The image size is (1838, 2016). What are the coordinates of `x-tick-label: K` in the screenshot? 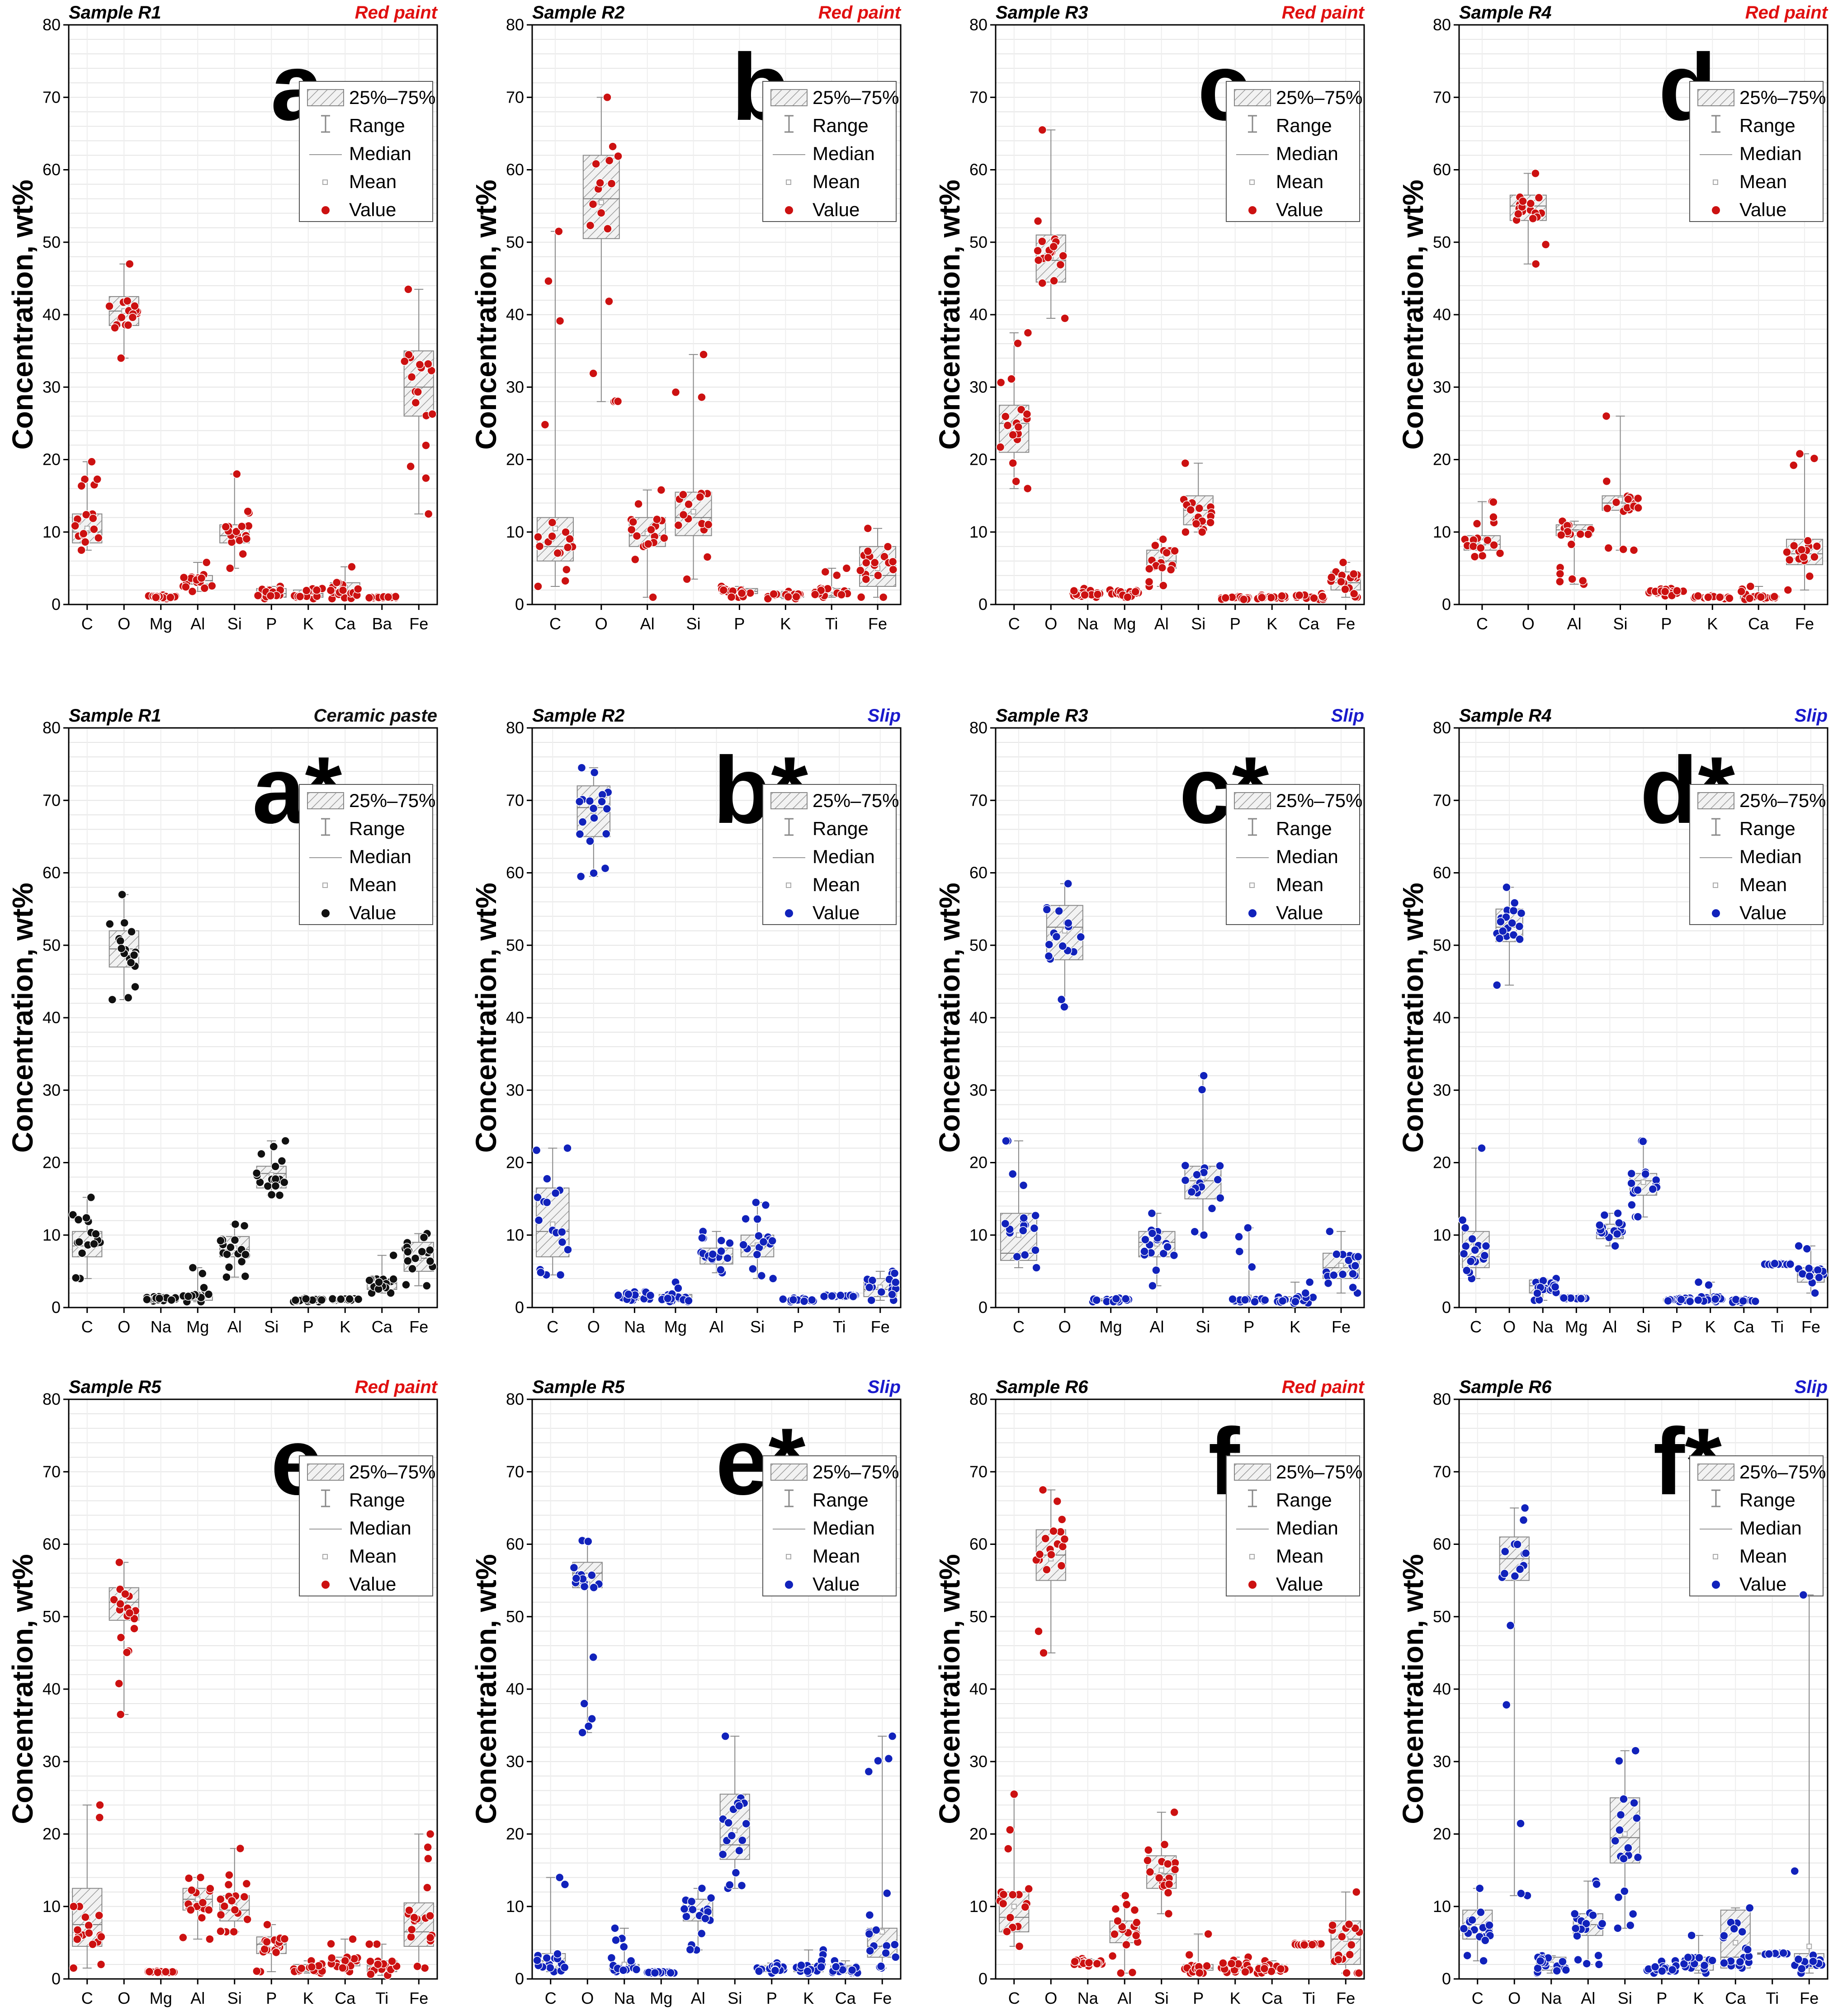 It's located at (1712, 623).